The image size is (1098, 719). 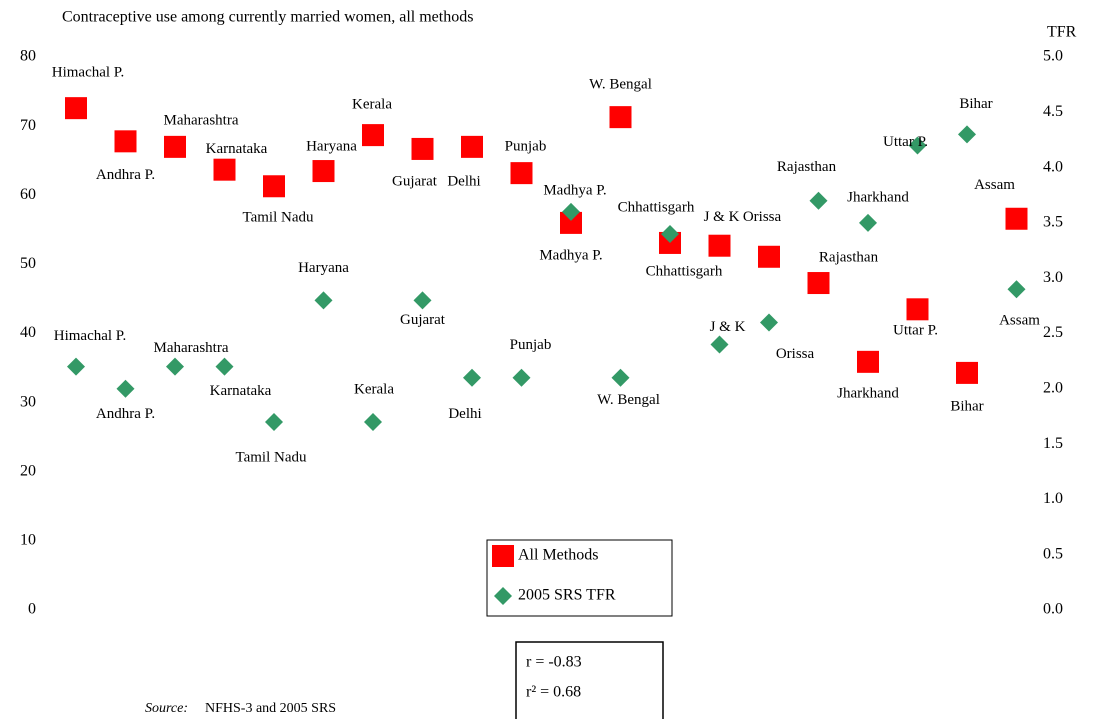 What do you see at coordinates (1053, 222) in the screenshot?
I see `y2-tick-label: 3.5` at bounding box center [1053, 222].